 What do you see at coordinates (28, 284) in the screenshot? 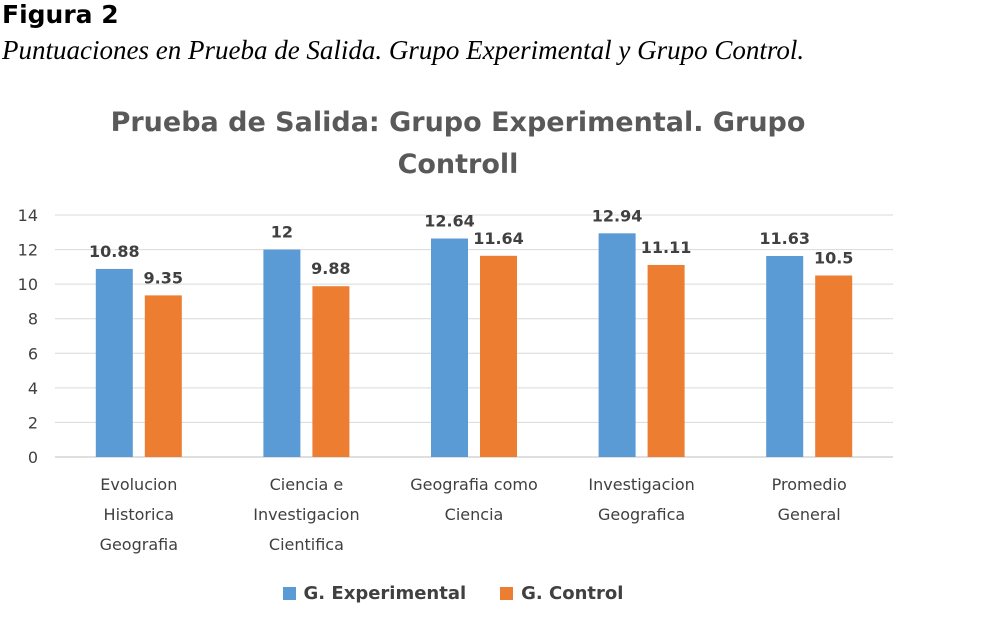
I see `y-tick-label-10: 10` at bounding box center [28, 284].